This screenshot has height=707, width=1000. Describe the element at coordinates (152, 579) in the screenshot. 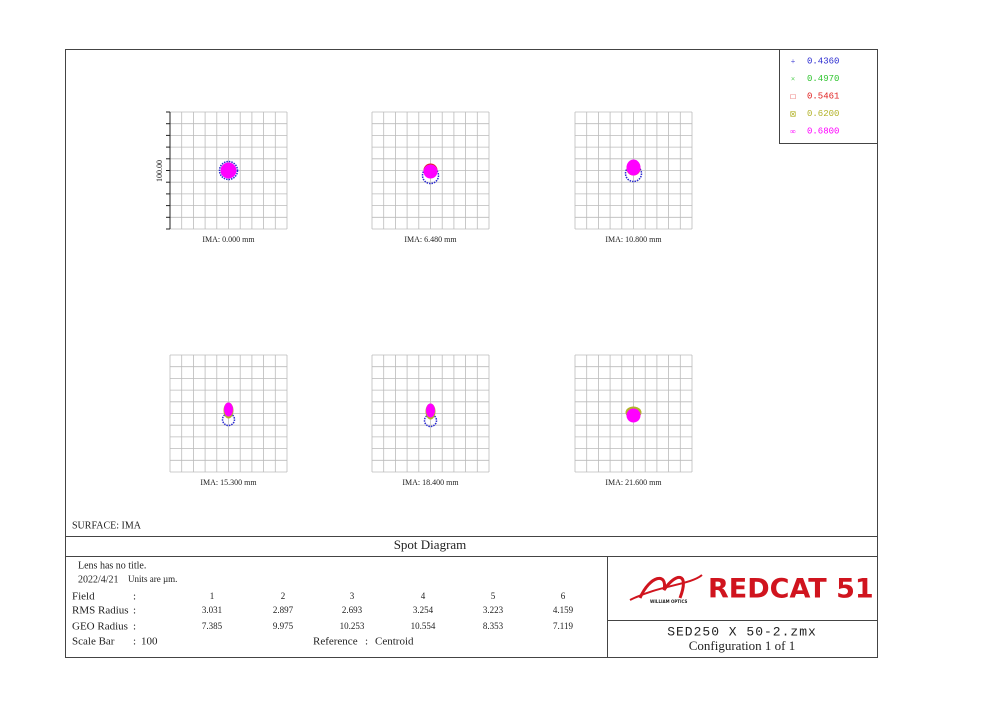

I see `units: Units are µm.` at that location.